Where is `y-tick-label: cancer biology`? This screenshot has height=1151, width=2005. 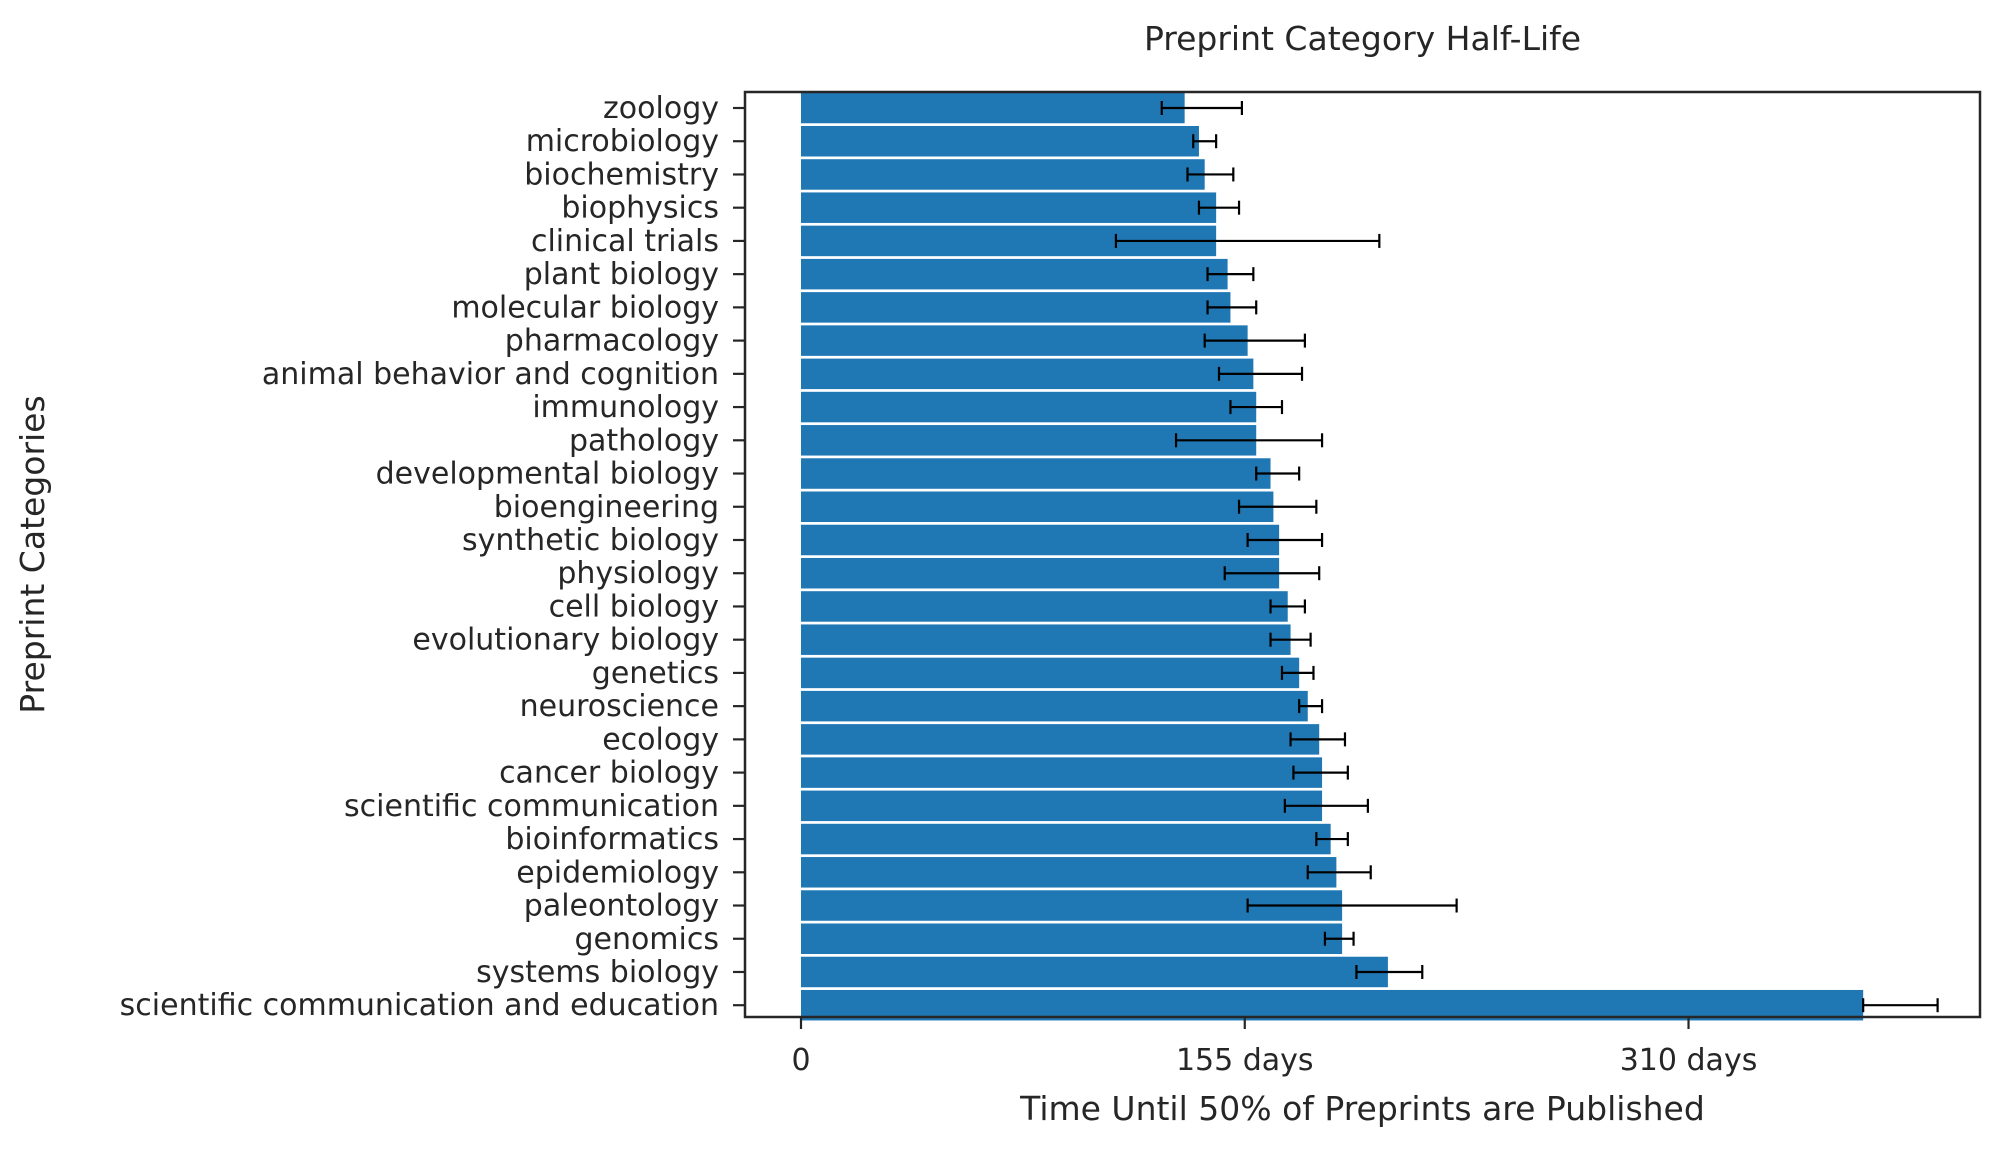 y-tick-label: cancer biology is located at coordinates (609, 773).